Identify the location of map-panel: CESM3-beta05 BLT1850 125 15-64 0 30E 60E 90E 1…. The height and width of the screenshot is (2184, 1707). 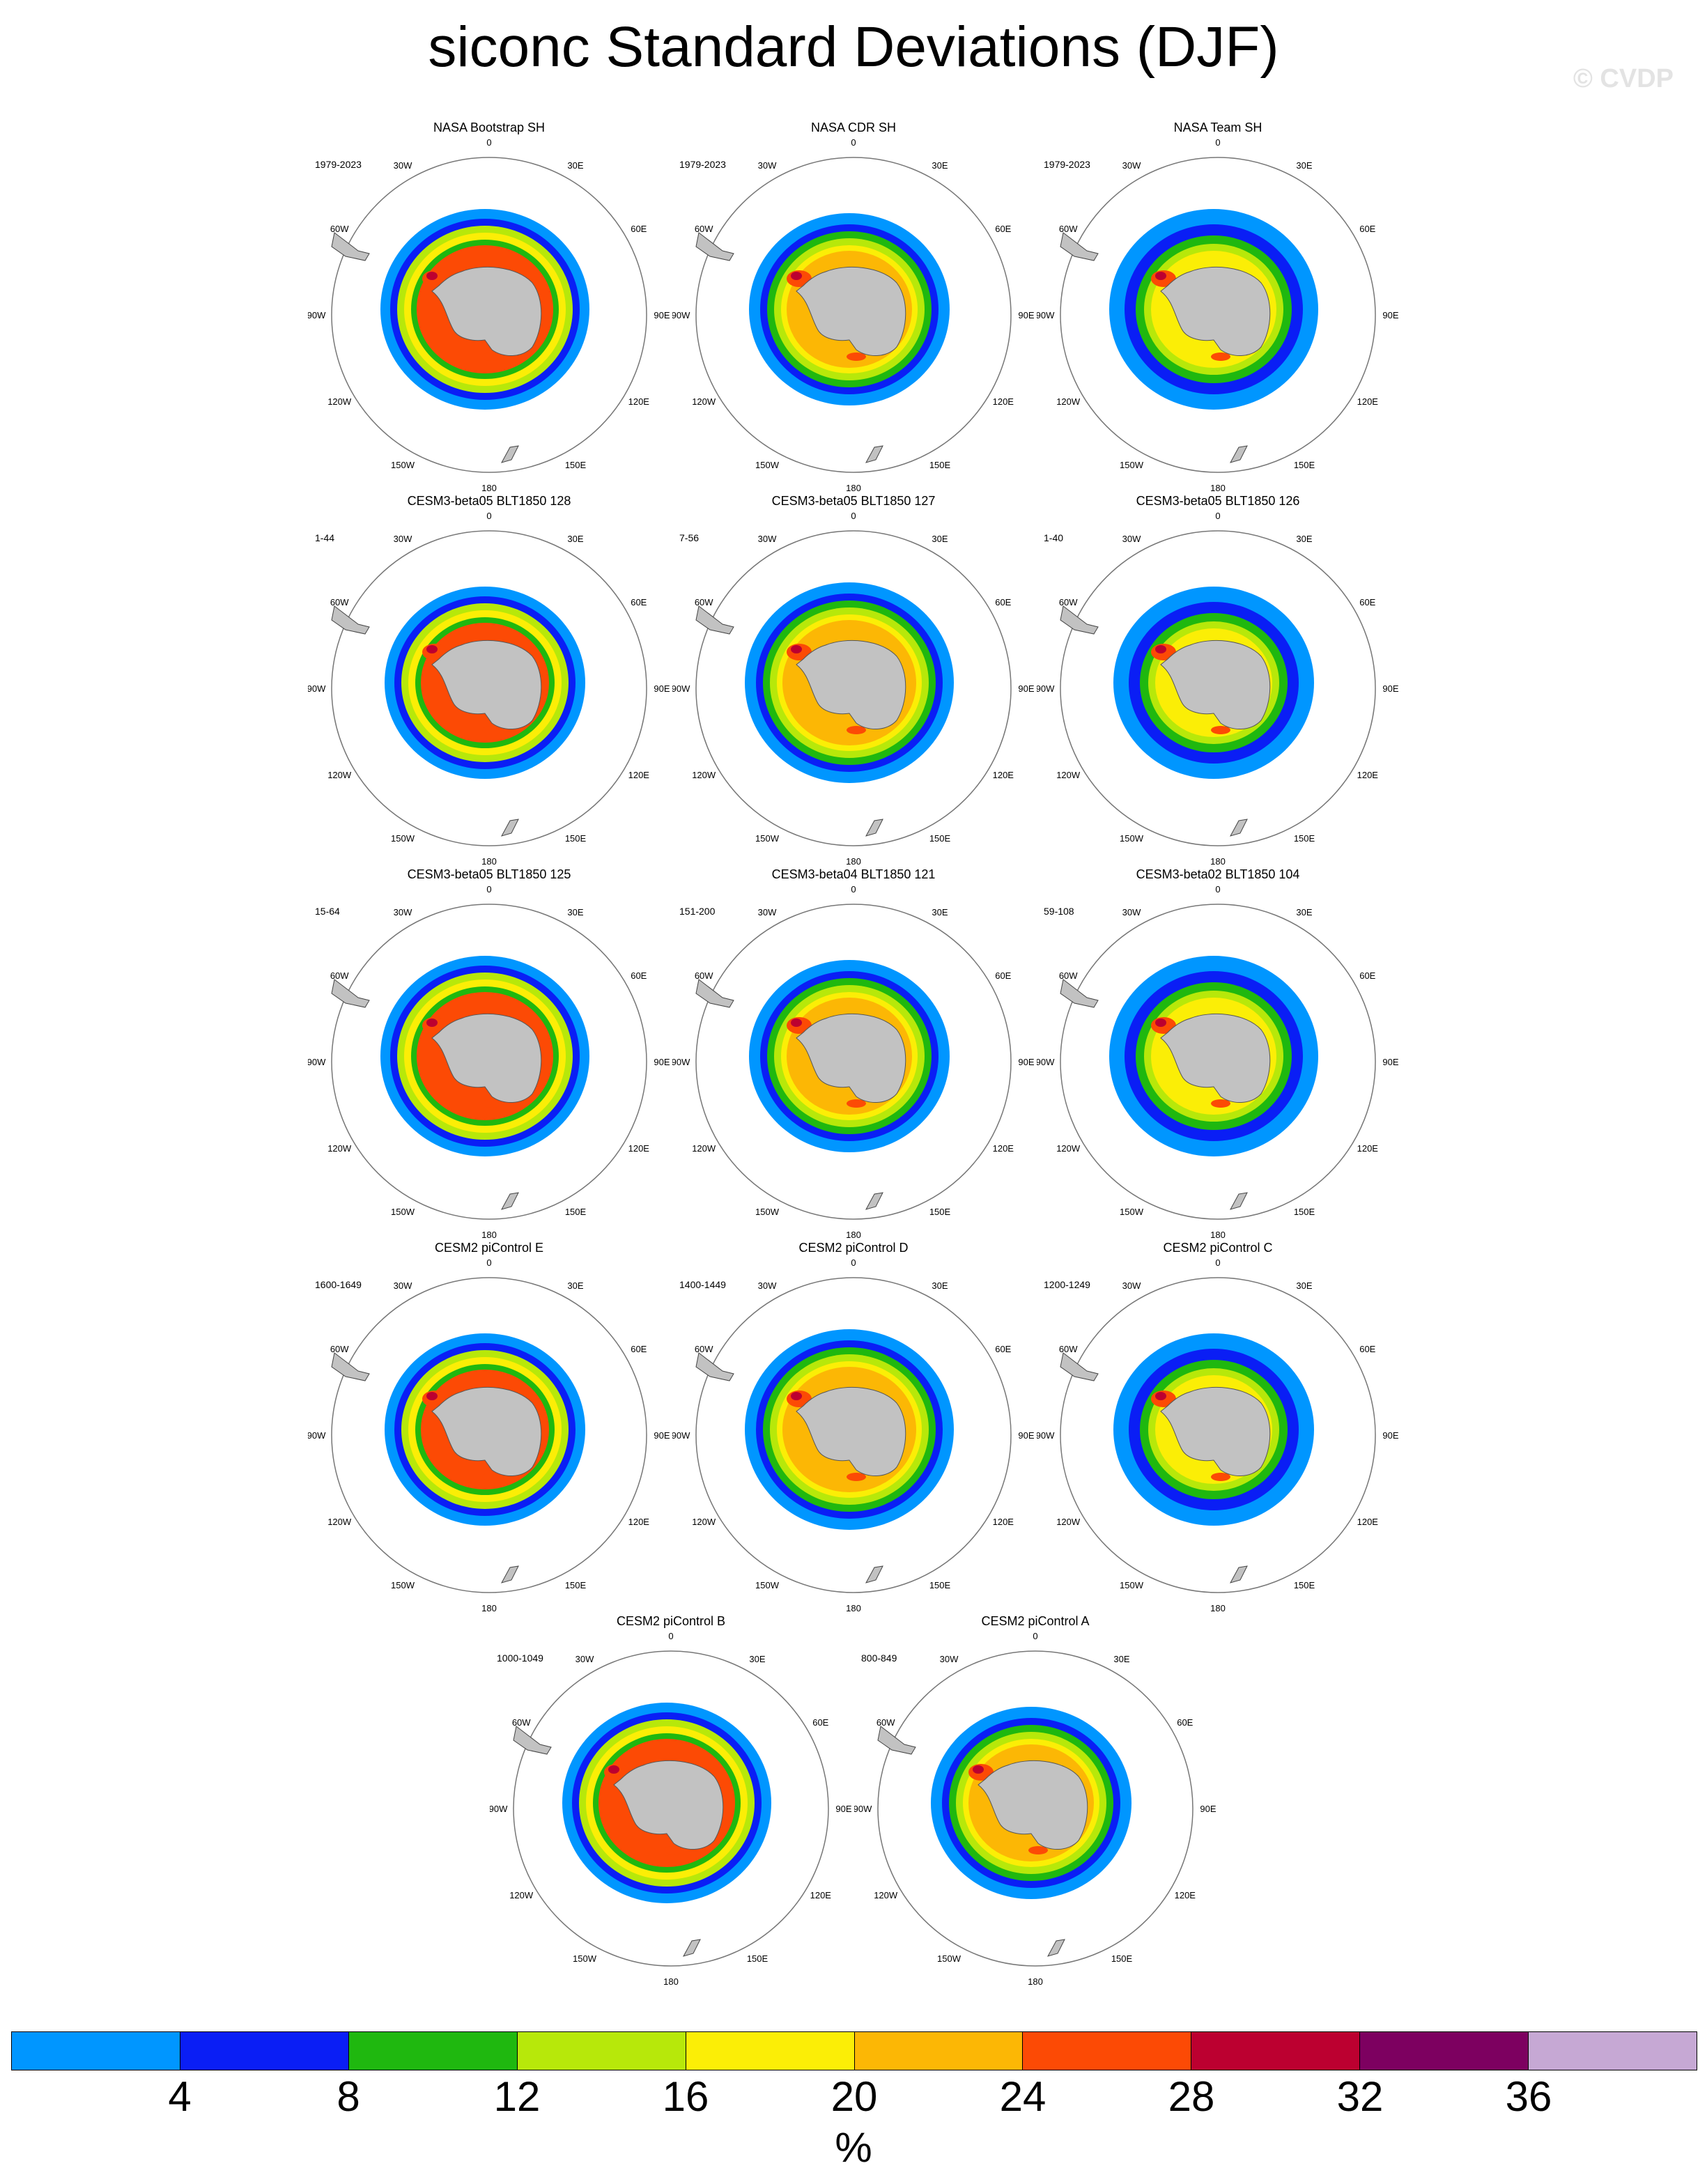
(489, 1055).